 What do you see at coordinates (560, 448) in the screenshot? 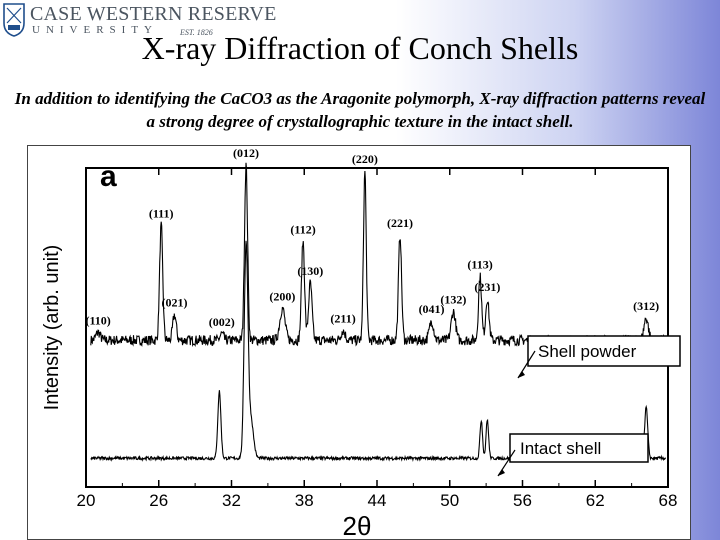
I see `legend-label: Intact shell` at bounding box center [560, 448].